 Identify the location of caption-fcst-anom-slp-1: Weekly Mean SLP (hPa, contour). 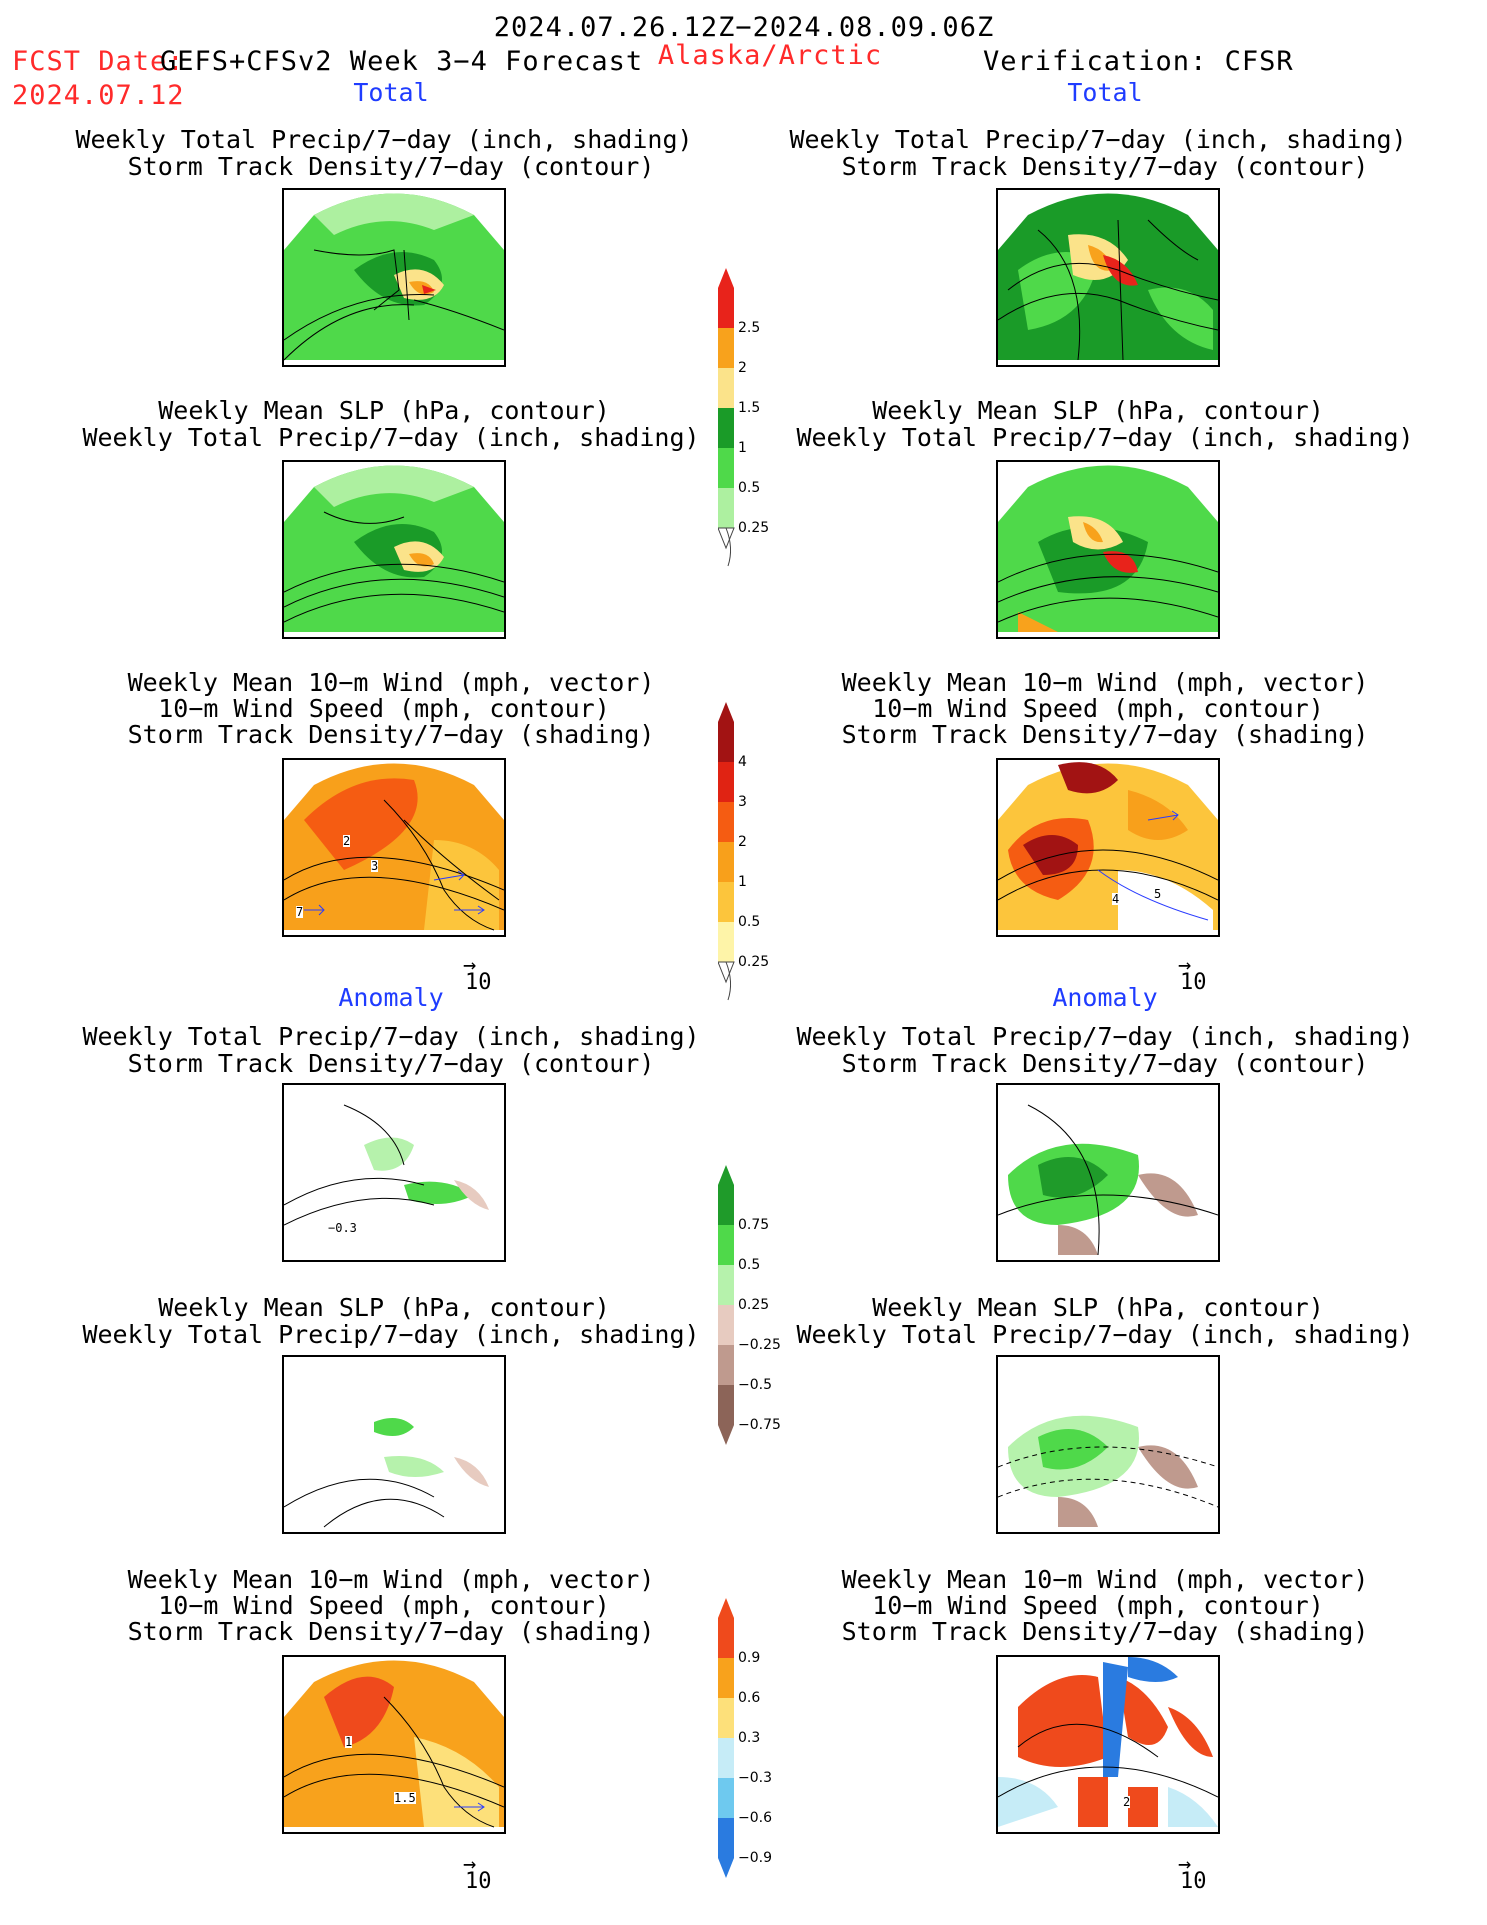
(384, 1307).